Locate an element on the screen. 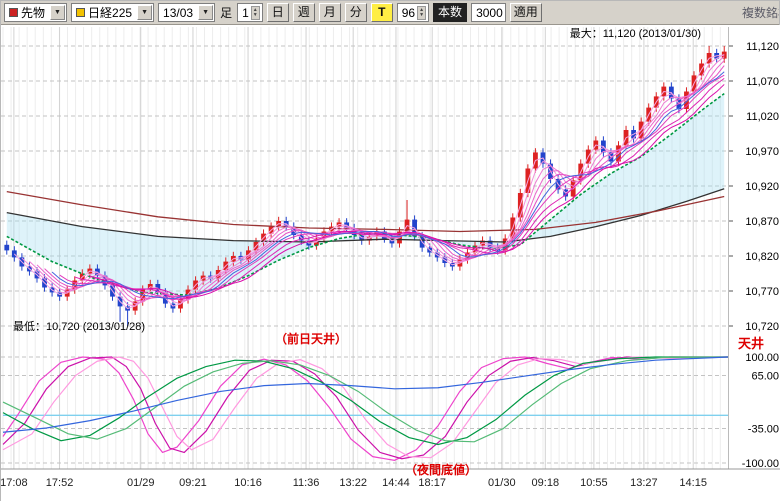 The image size is (780, 501). symbol-label: 日経225 is located at coordinates (110, 13).